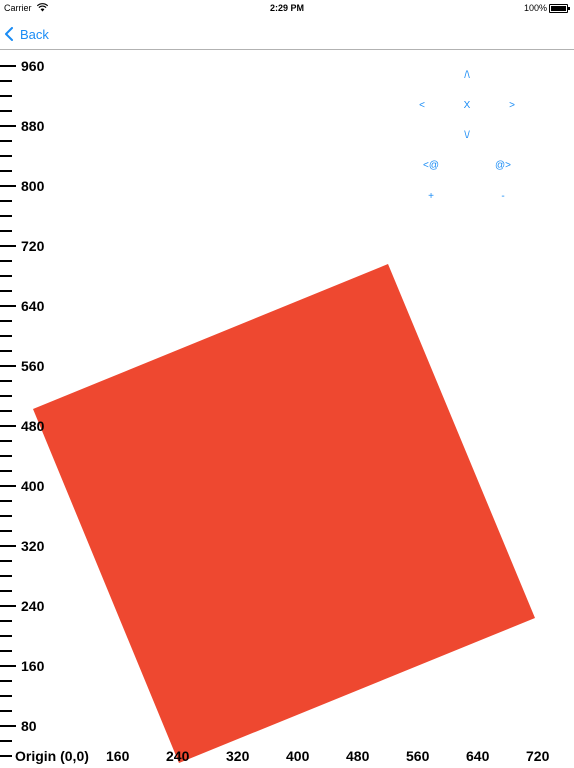 The height and width of the screenshot is (768, 574). I want to click on y-label: 640, so click(33, 306).